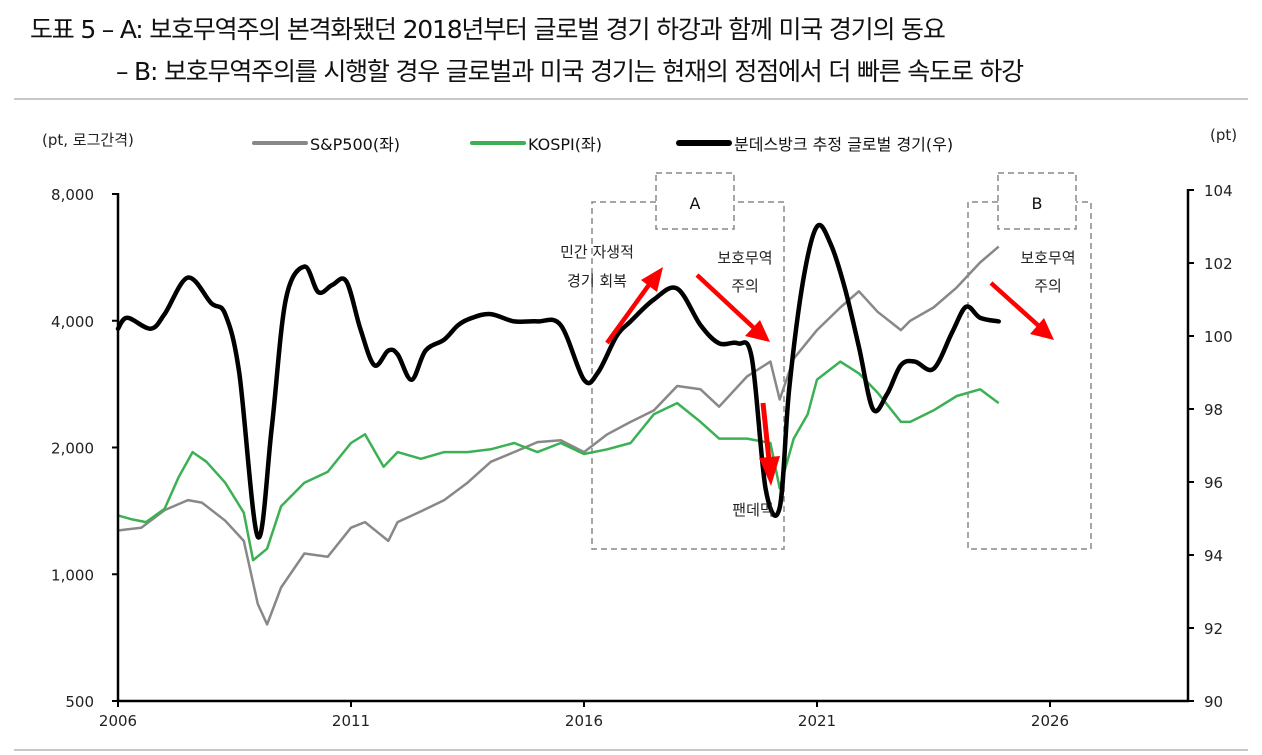 Image resolution: width=1262 pixels, height=755 pixels. What do you see at coordinates (1213, 702) in the screenshot?
I see `right-axis-tick-label: 90` at bounding box center [1213, 702].